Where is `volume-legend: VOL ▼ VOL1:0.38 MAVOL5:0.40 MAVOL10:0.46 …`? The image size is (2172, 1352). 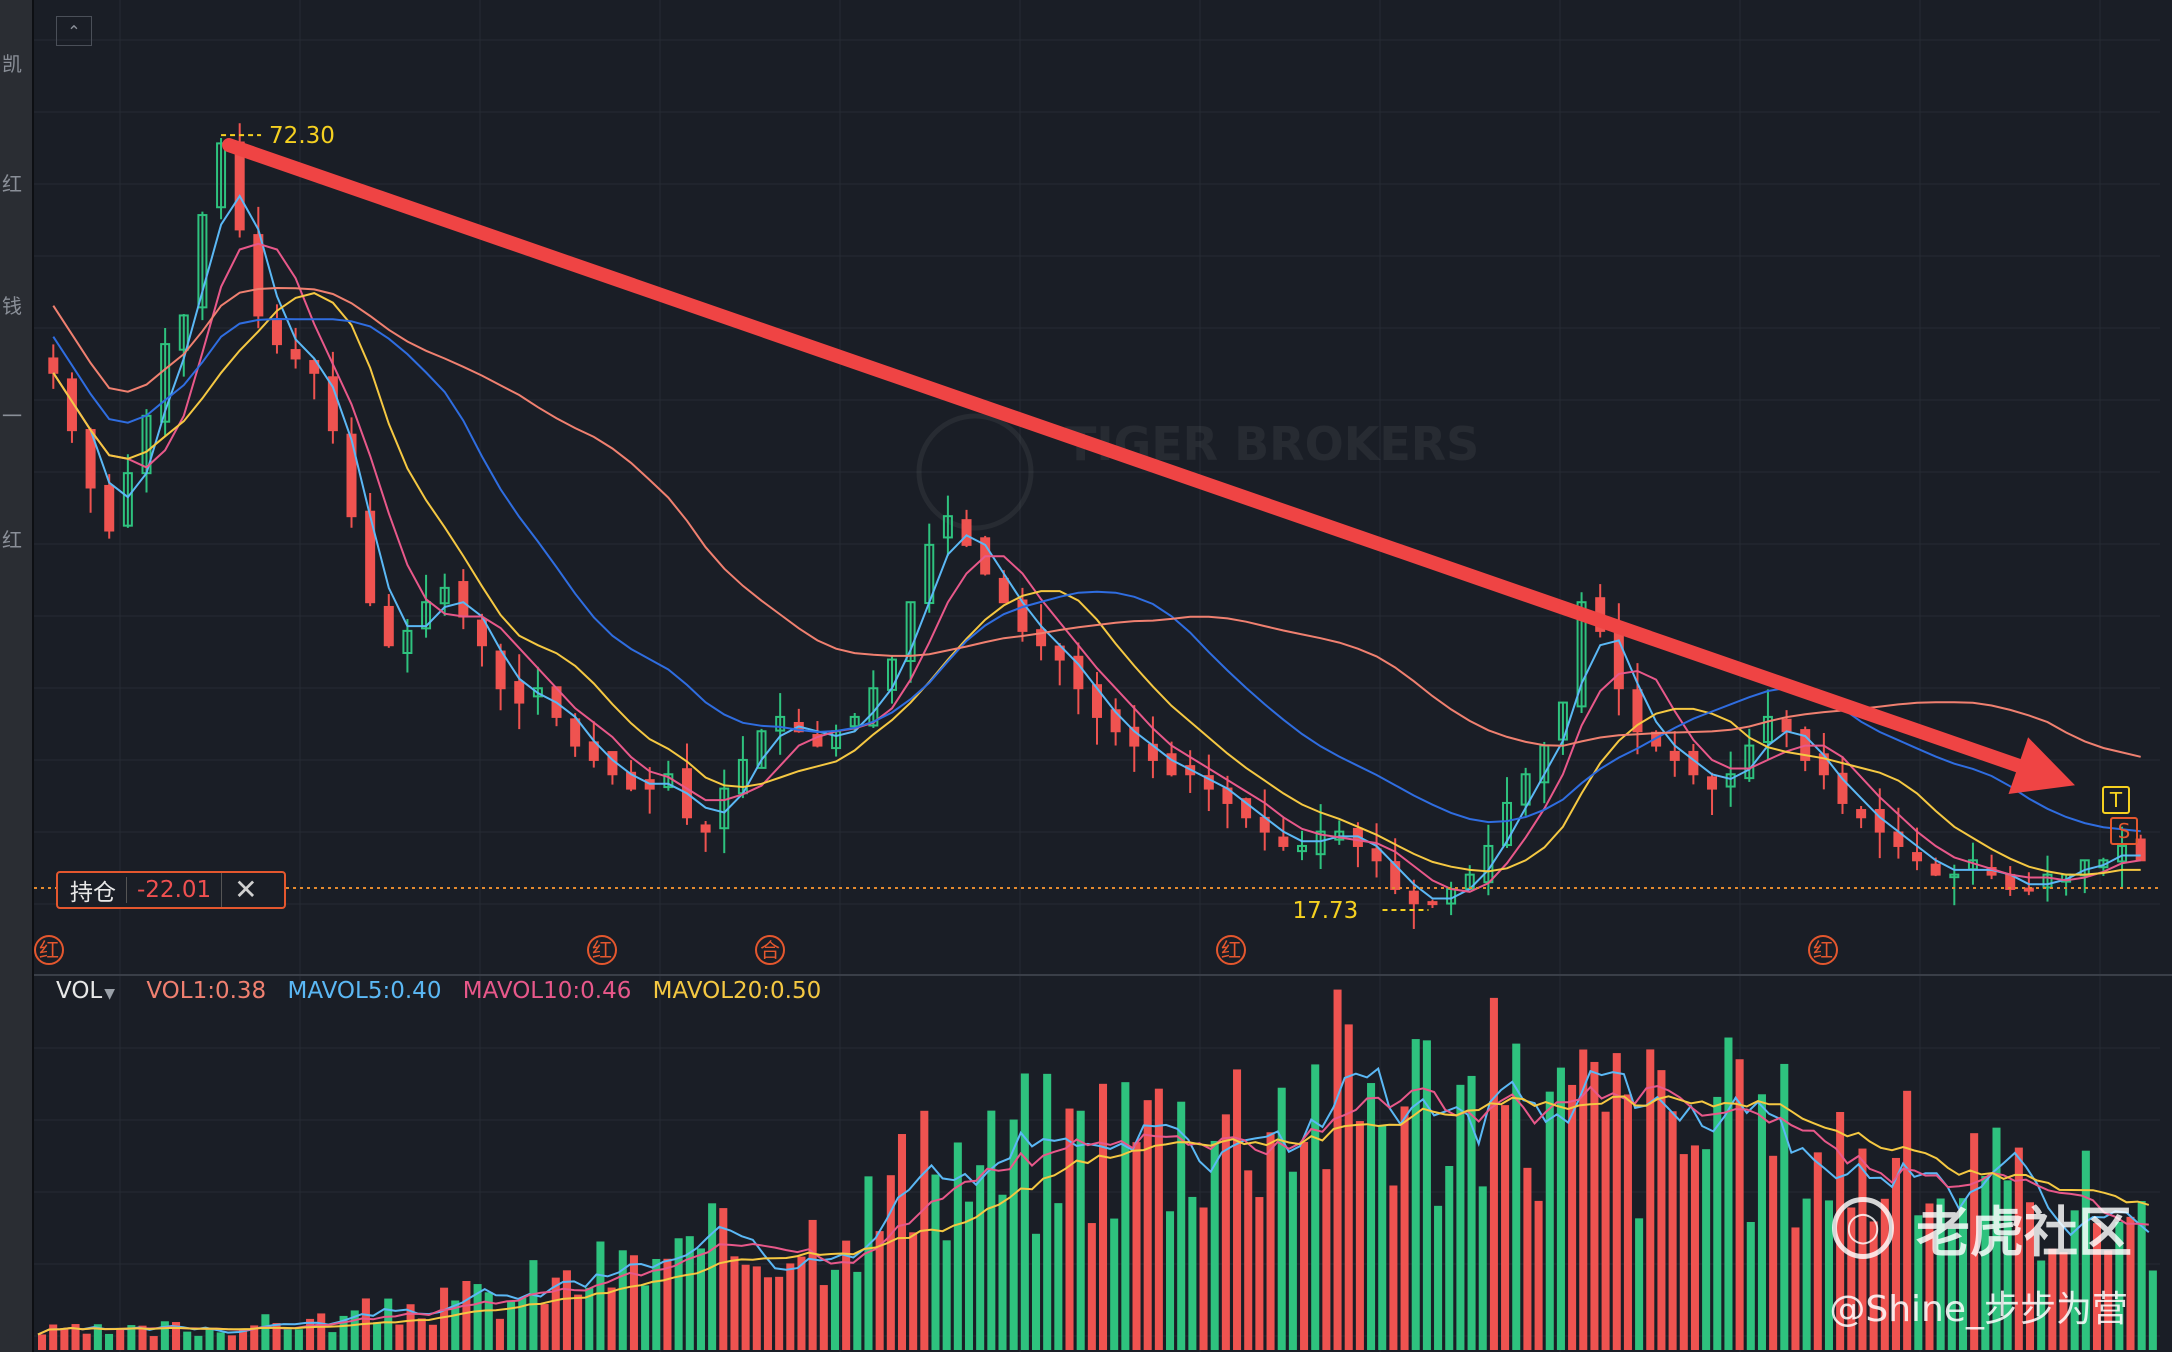 volume-legend: VOL ▼ VOL1:0.38 MAVOL5:0.40 MAVOL10:0.46 … is located at coordinates (445, 991).